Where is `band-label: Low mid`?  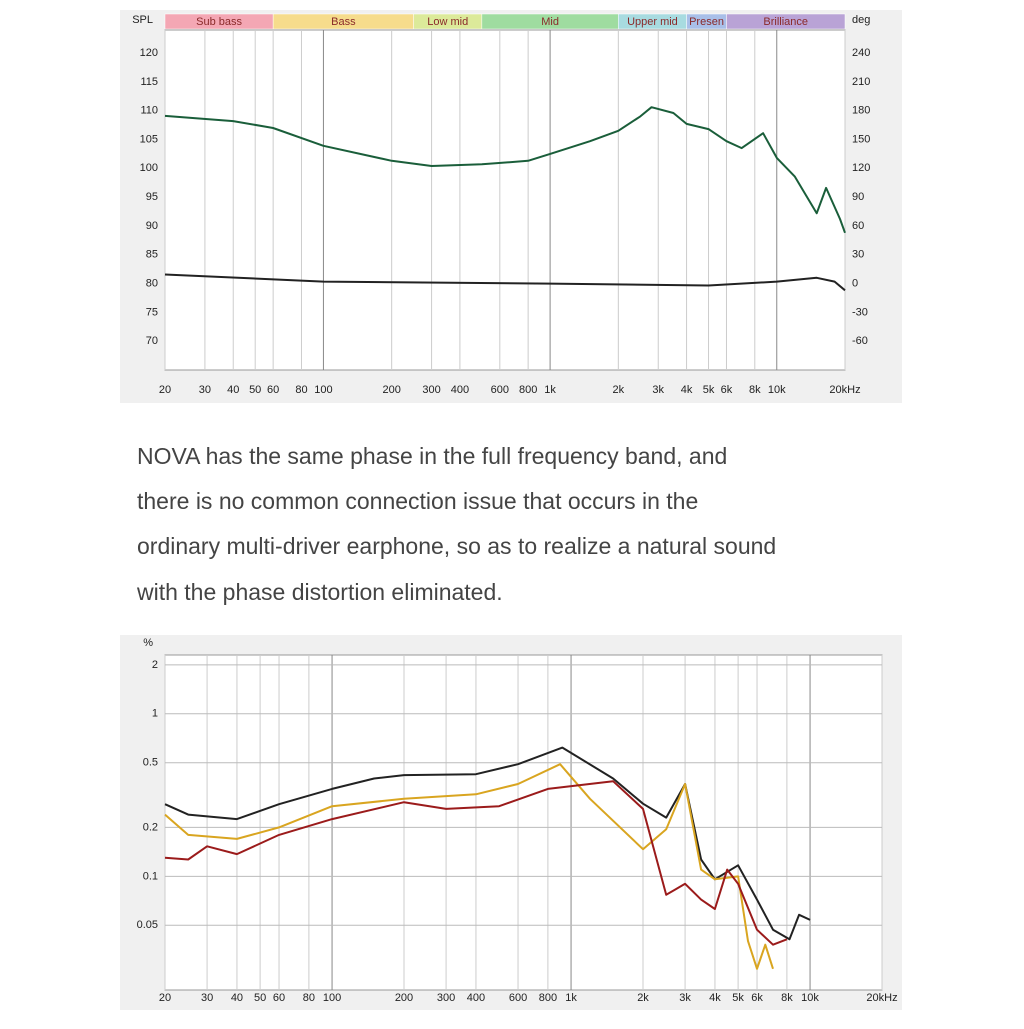
band-label: Low mid is located at coordinates (447, 22).